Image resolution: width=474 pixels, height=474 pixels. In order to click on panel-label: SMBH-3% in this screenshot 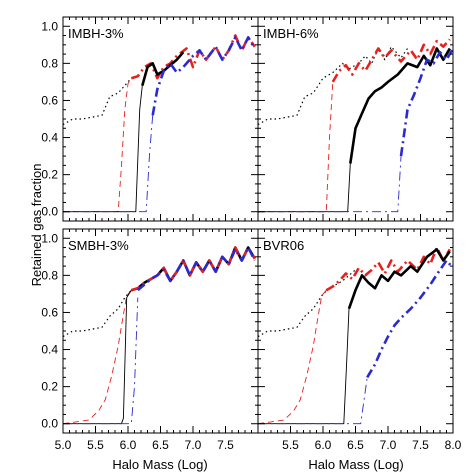, I will do `click(98, 245)`.